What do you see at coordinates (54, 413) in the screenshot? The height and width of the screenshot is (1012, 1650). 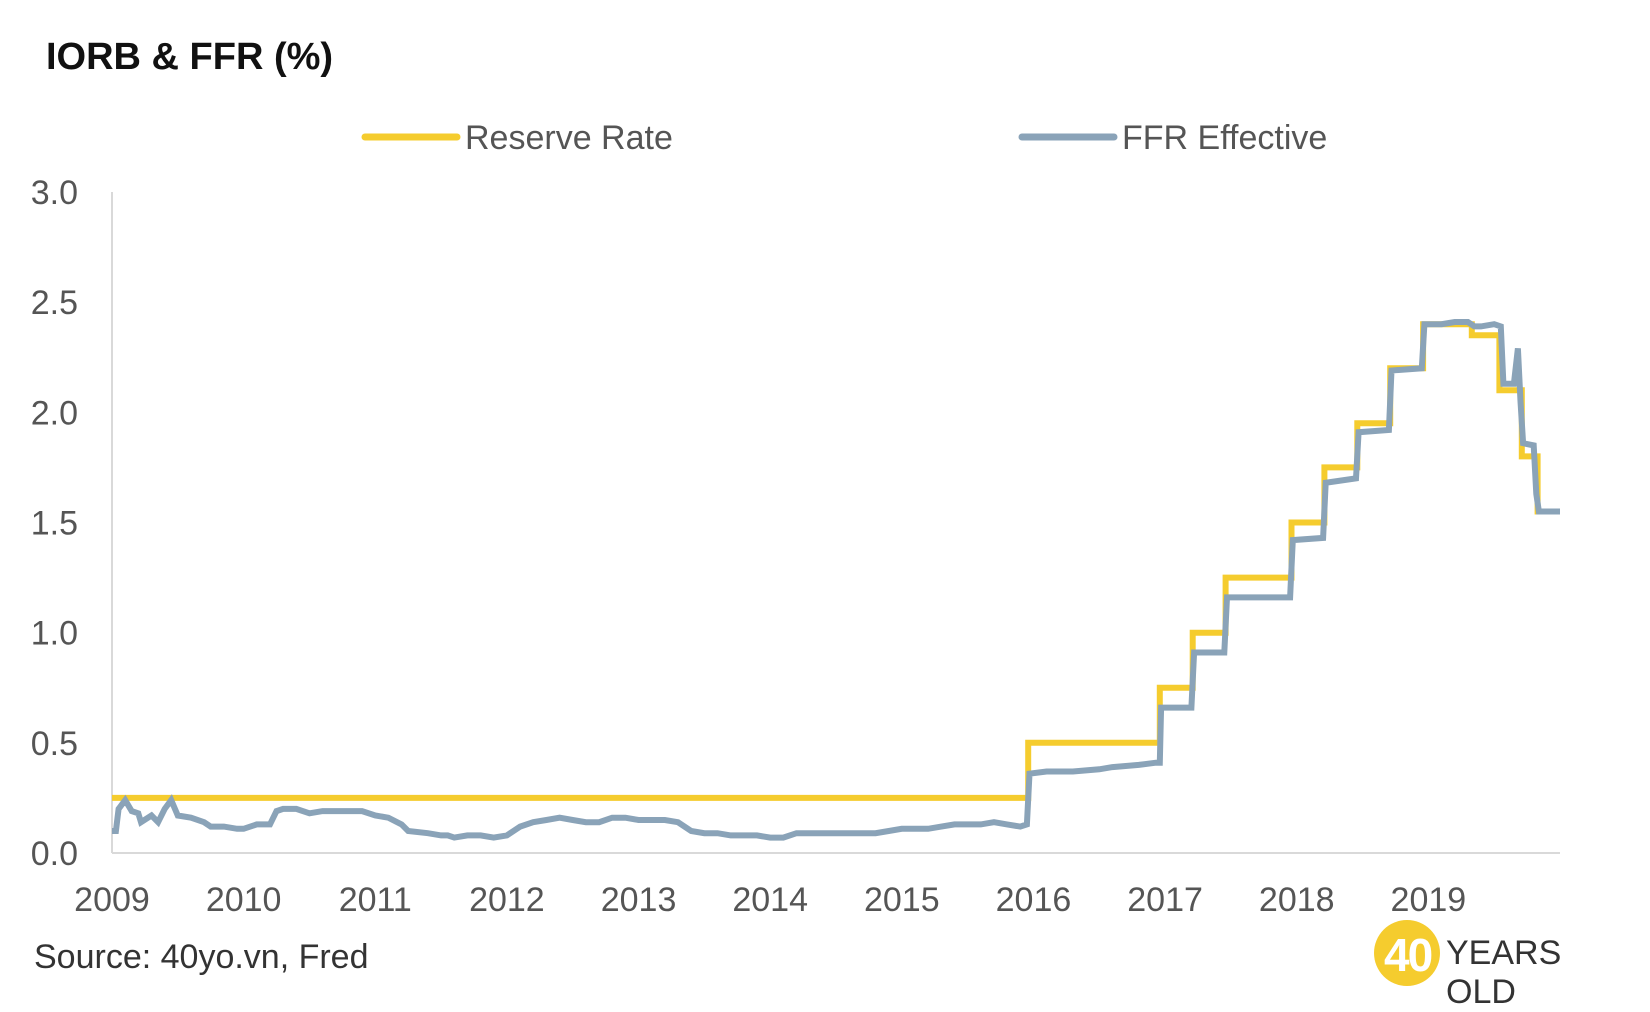 I see `y-tick-label: 2.0` at bounding box center [54, 413].